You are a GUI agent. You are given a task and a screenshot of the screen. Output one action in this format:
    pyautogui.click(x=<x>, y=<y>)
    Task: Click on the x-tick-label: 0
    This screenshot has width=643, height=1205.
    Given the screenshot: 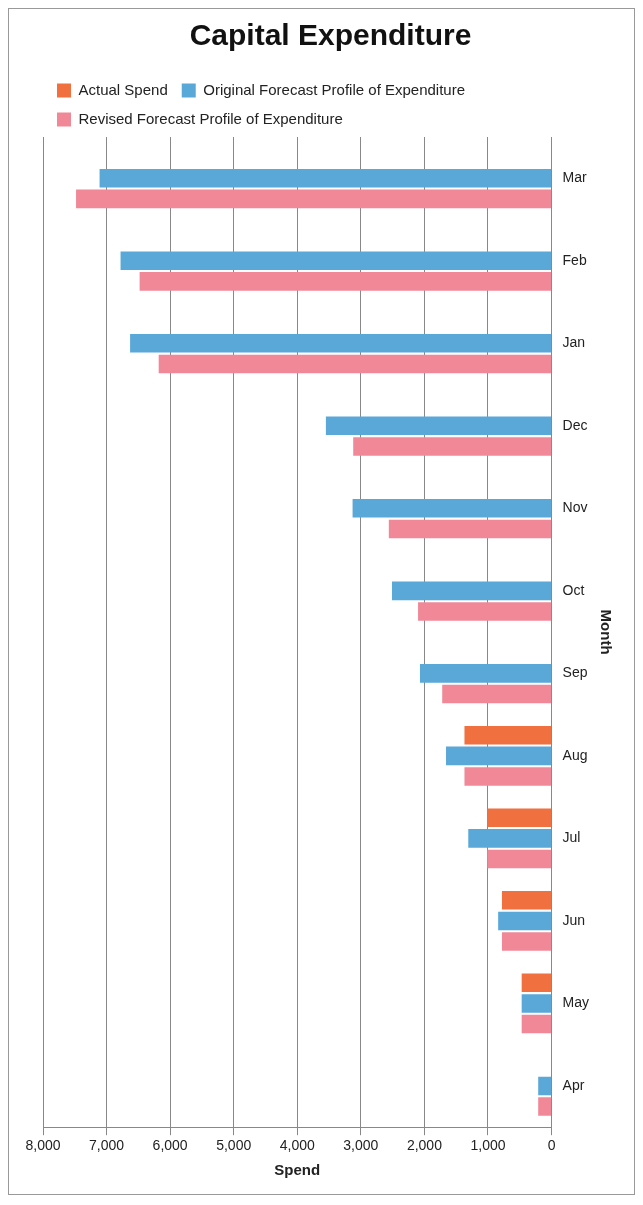 What is the action you would take?
    pyautogui.click(x=551, y=1145)
    